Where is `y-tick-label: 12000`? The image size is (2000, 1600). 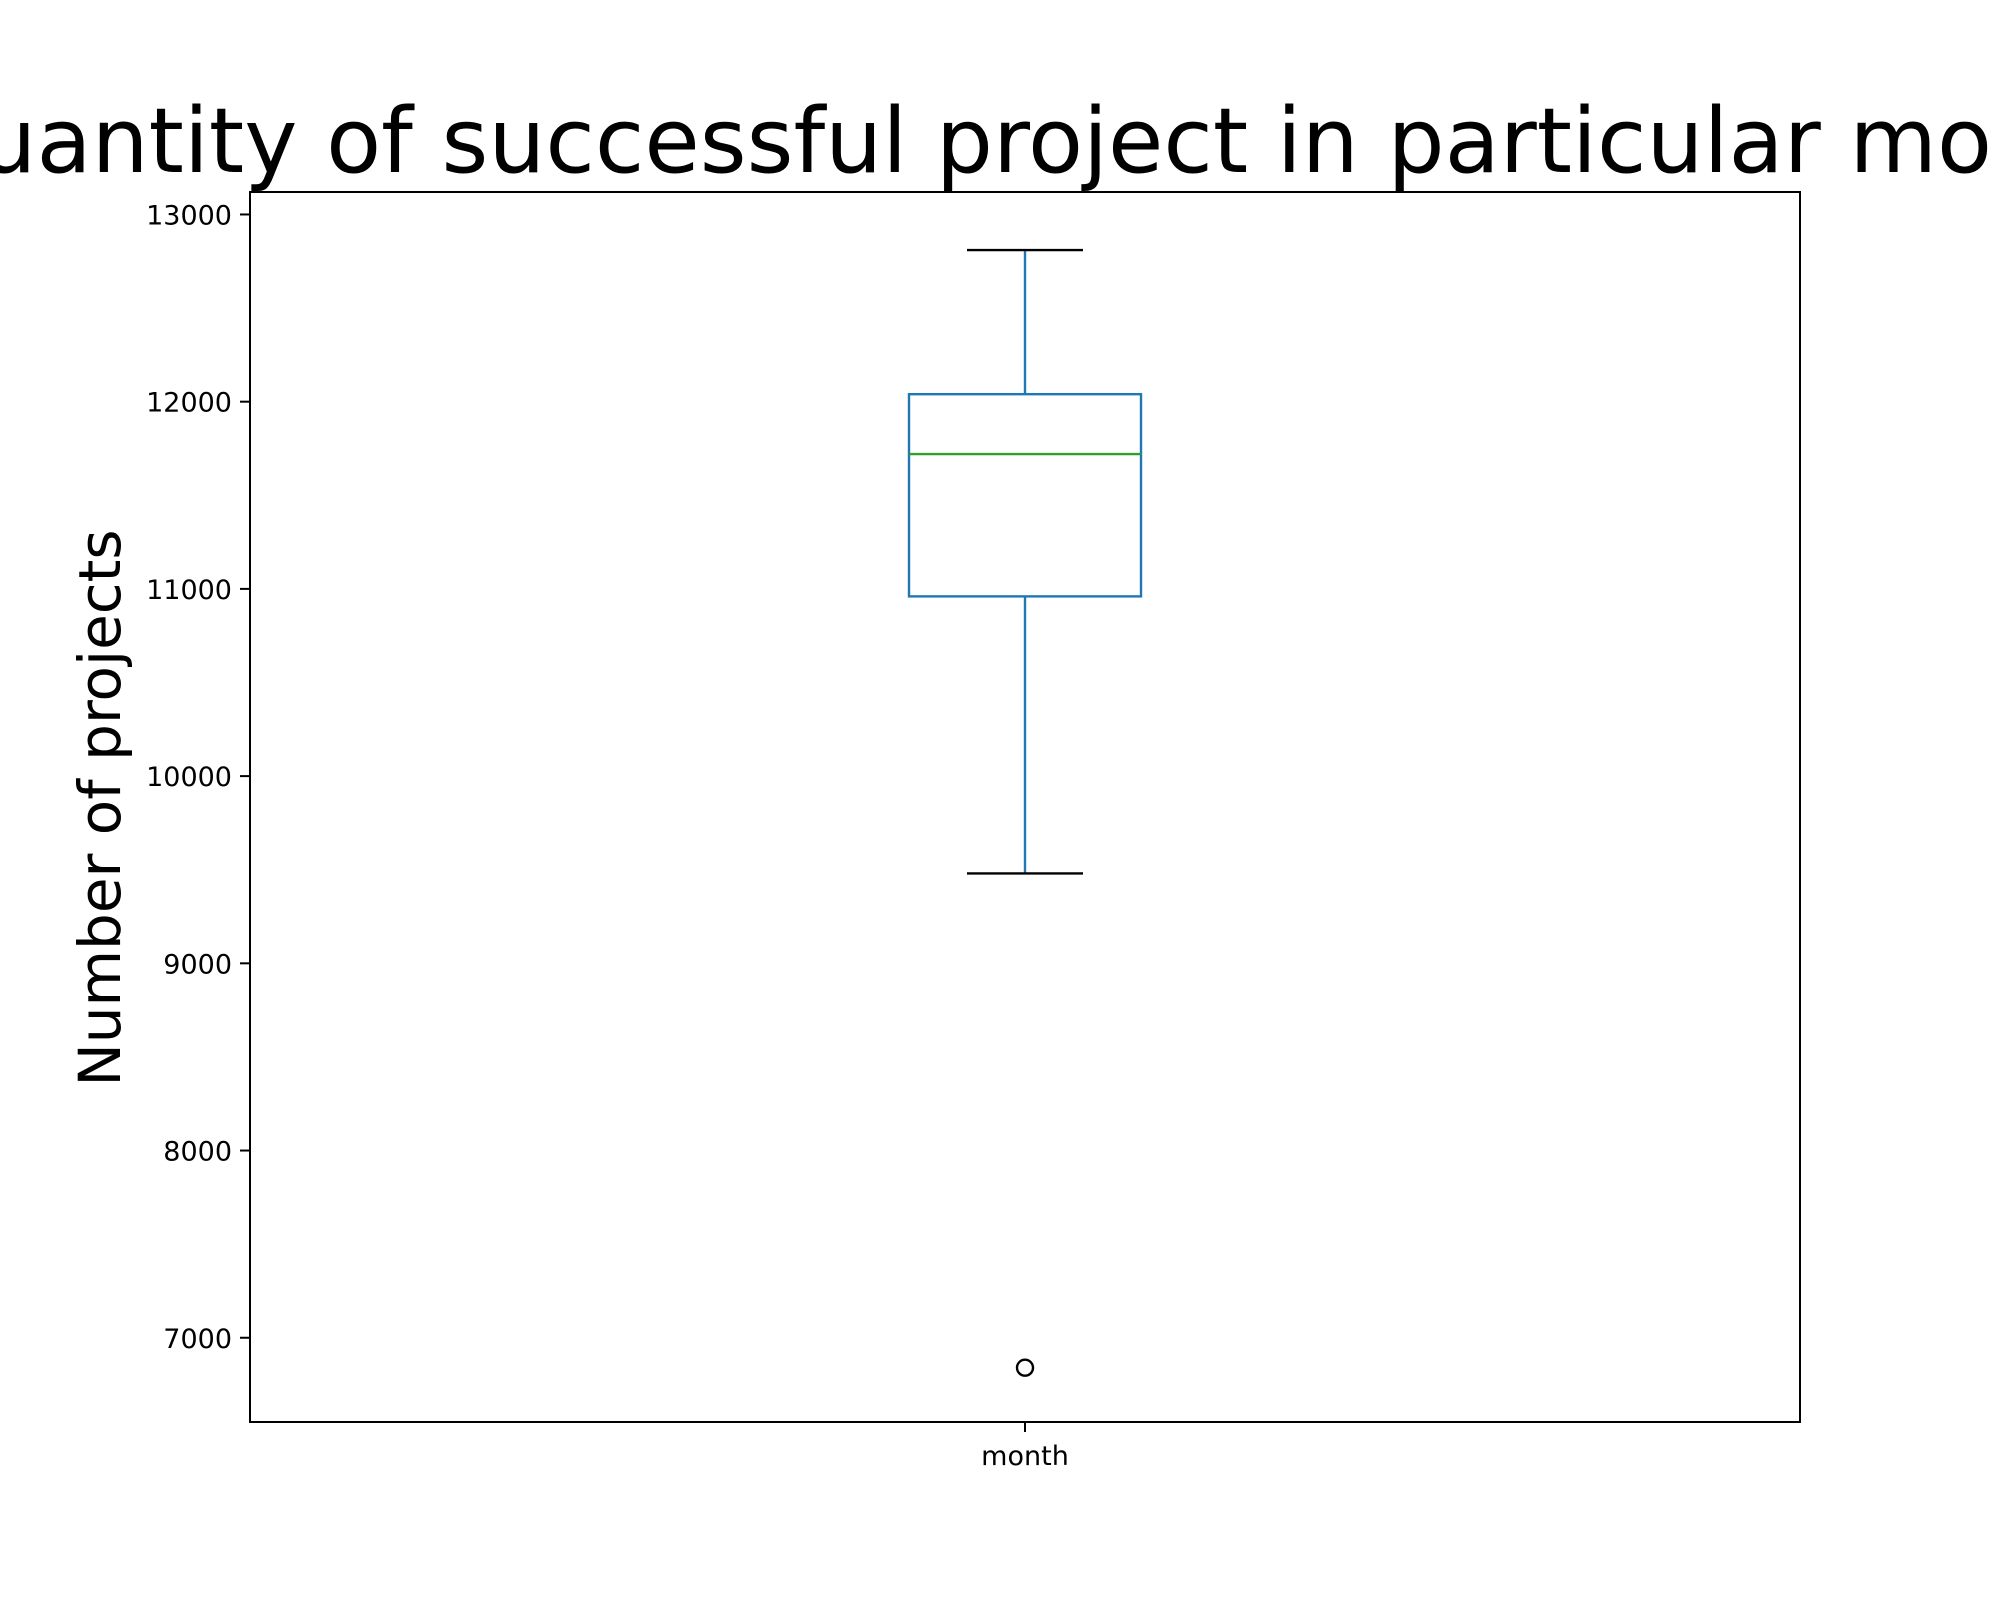 y-tick-label: 12000 is located at coordinates (189, 403).